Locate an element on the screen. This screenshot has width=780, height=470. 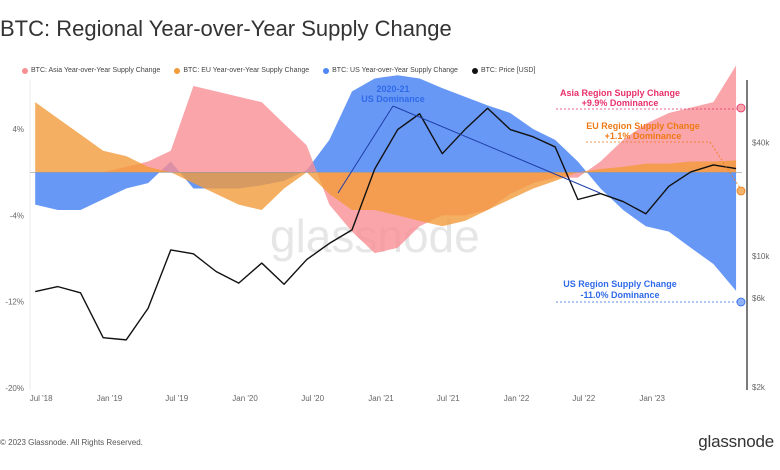
us-dominance-line-down is located at coordinates (496, 149).